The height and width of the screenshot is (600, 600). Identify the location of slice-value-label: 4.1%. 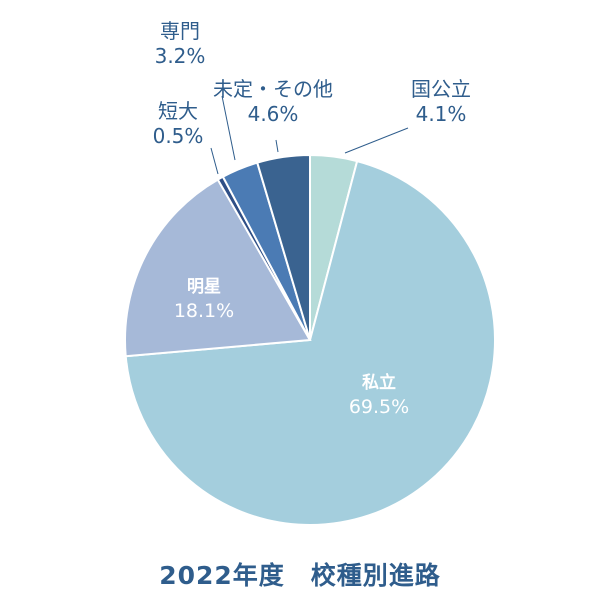
(441, 114).